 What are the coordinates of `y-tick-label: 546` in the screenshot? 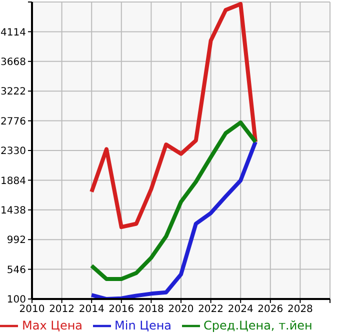 It's located at (16, 270).